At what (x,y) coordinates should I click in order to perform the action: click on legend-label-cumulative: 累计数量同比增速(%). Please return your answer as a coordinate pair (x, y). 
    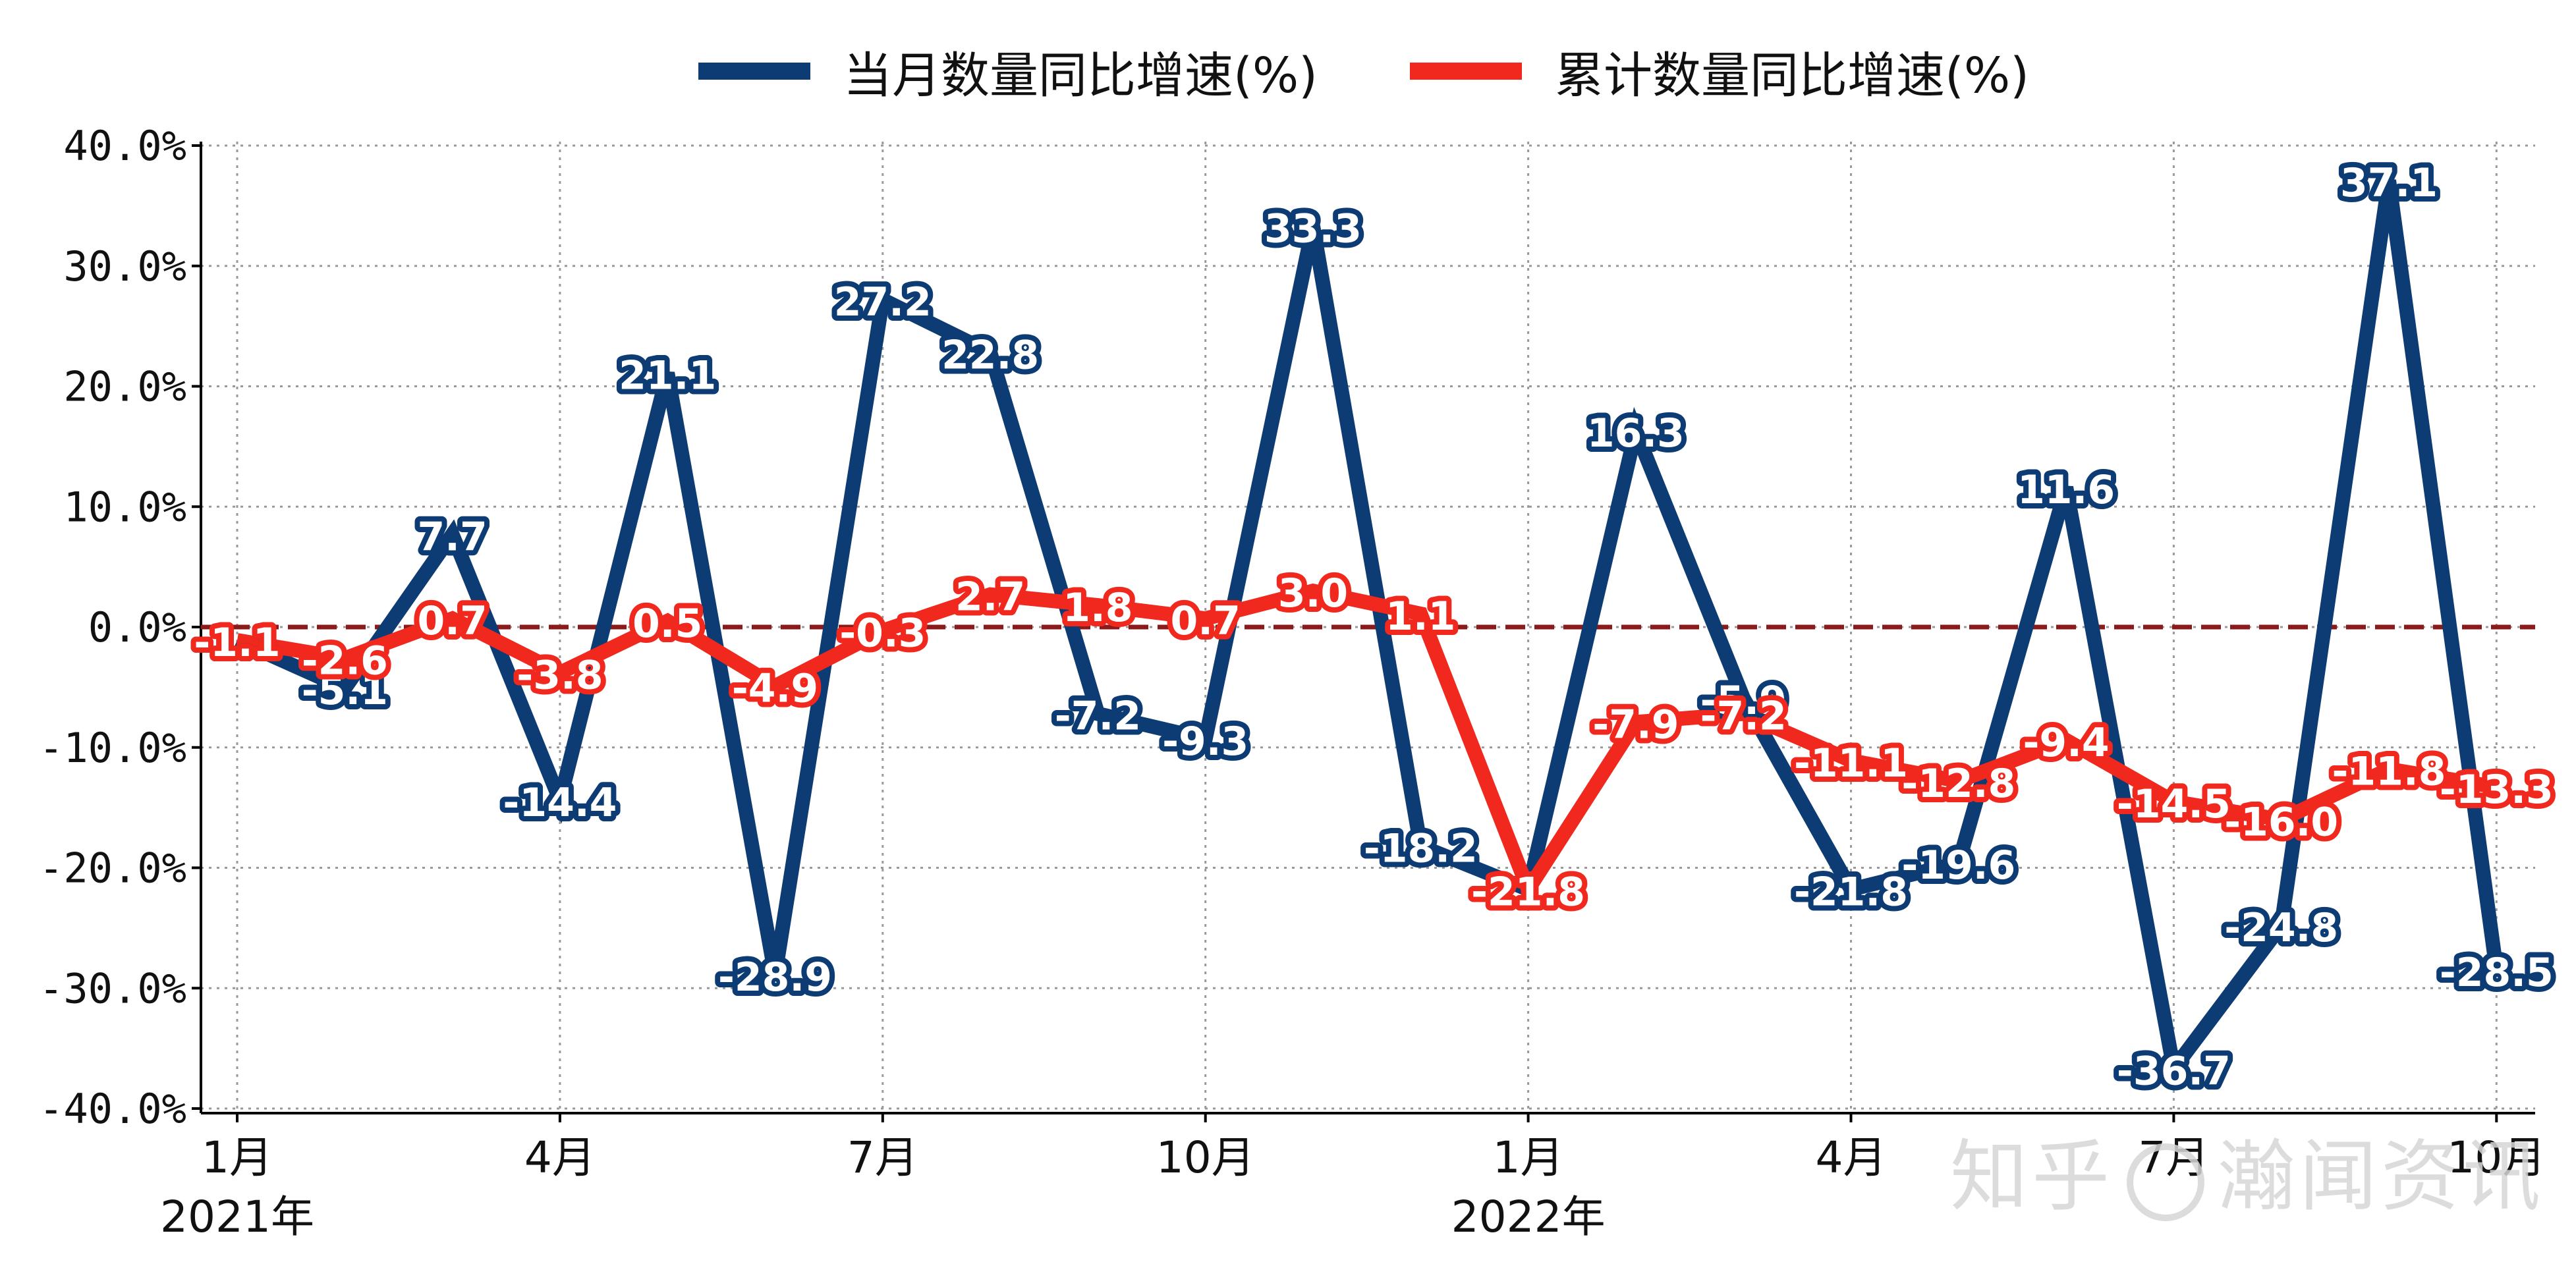
    Looking at the image, I should click on (1792, 75).